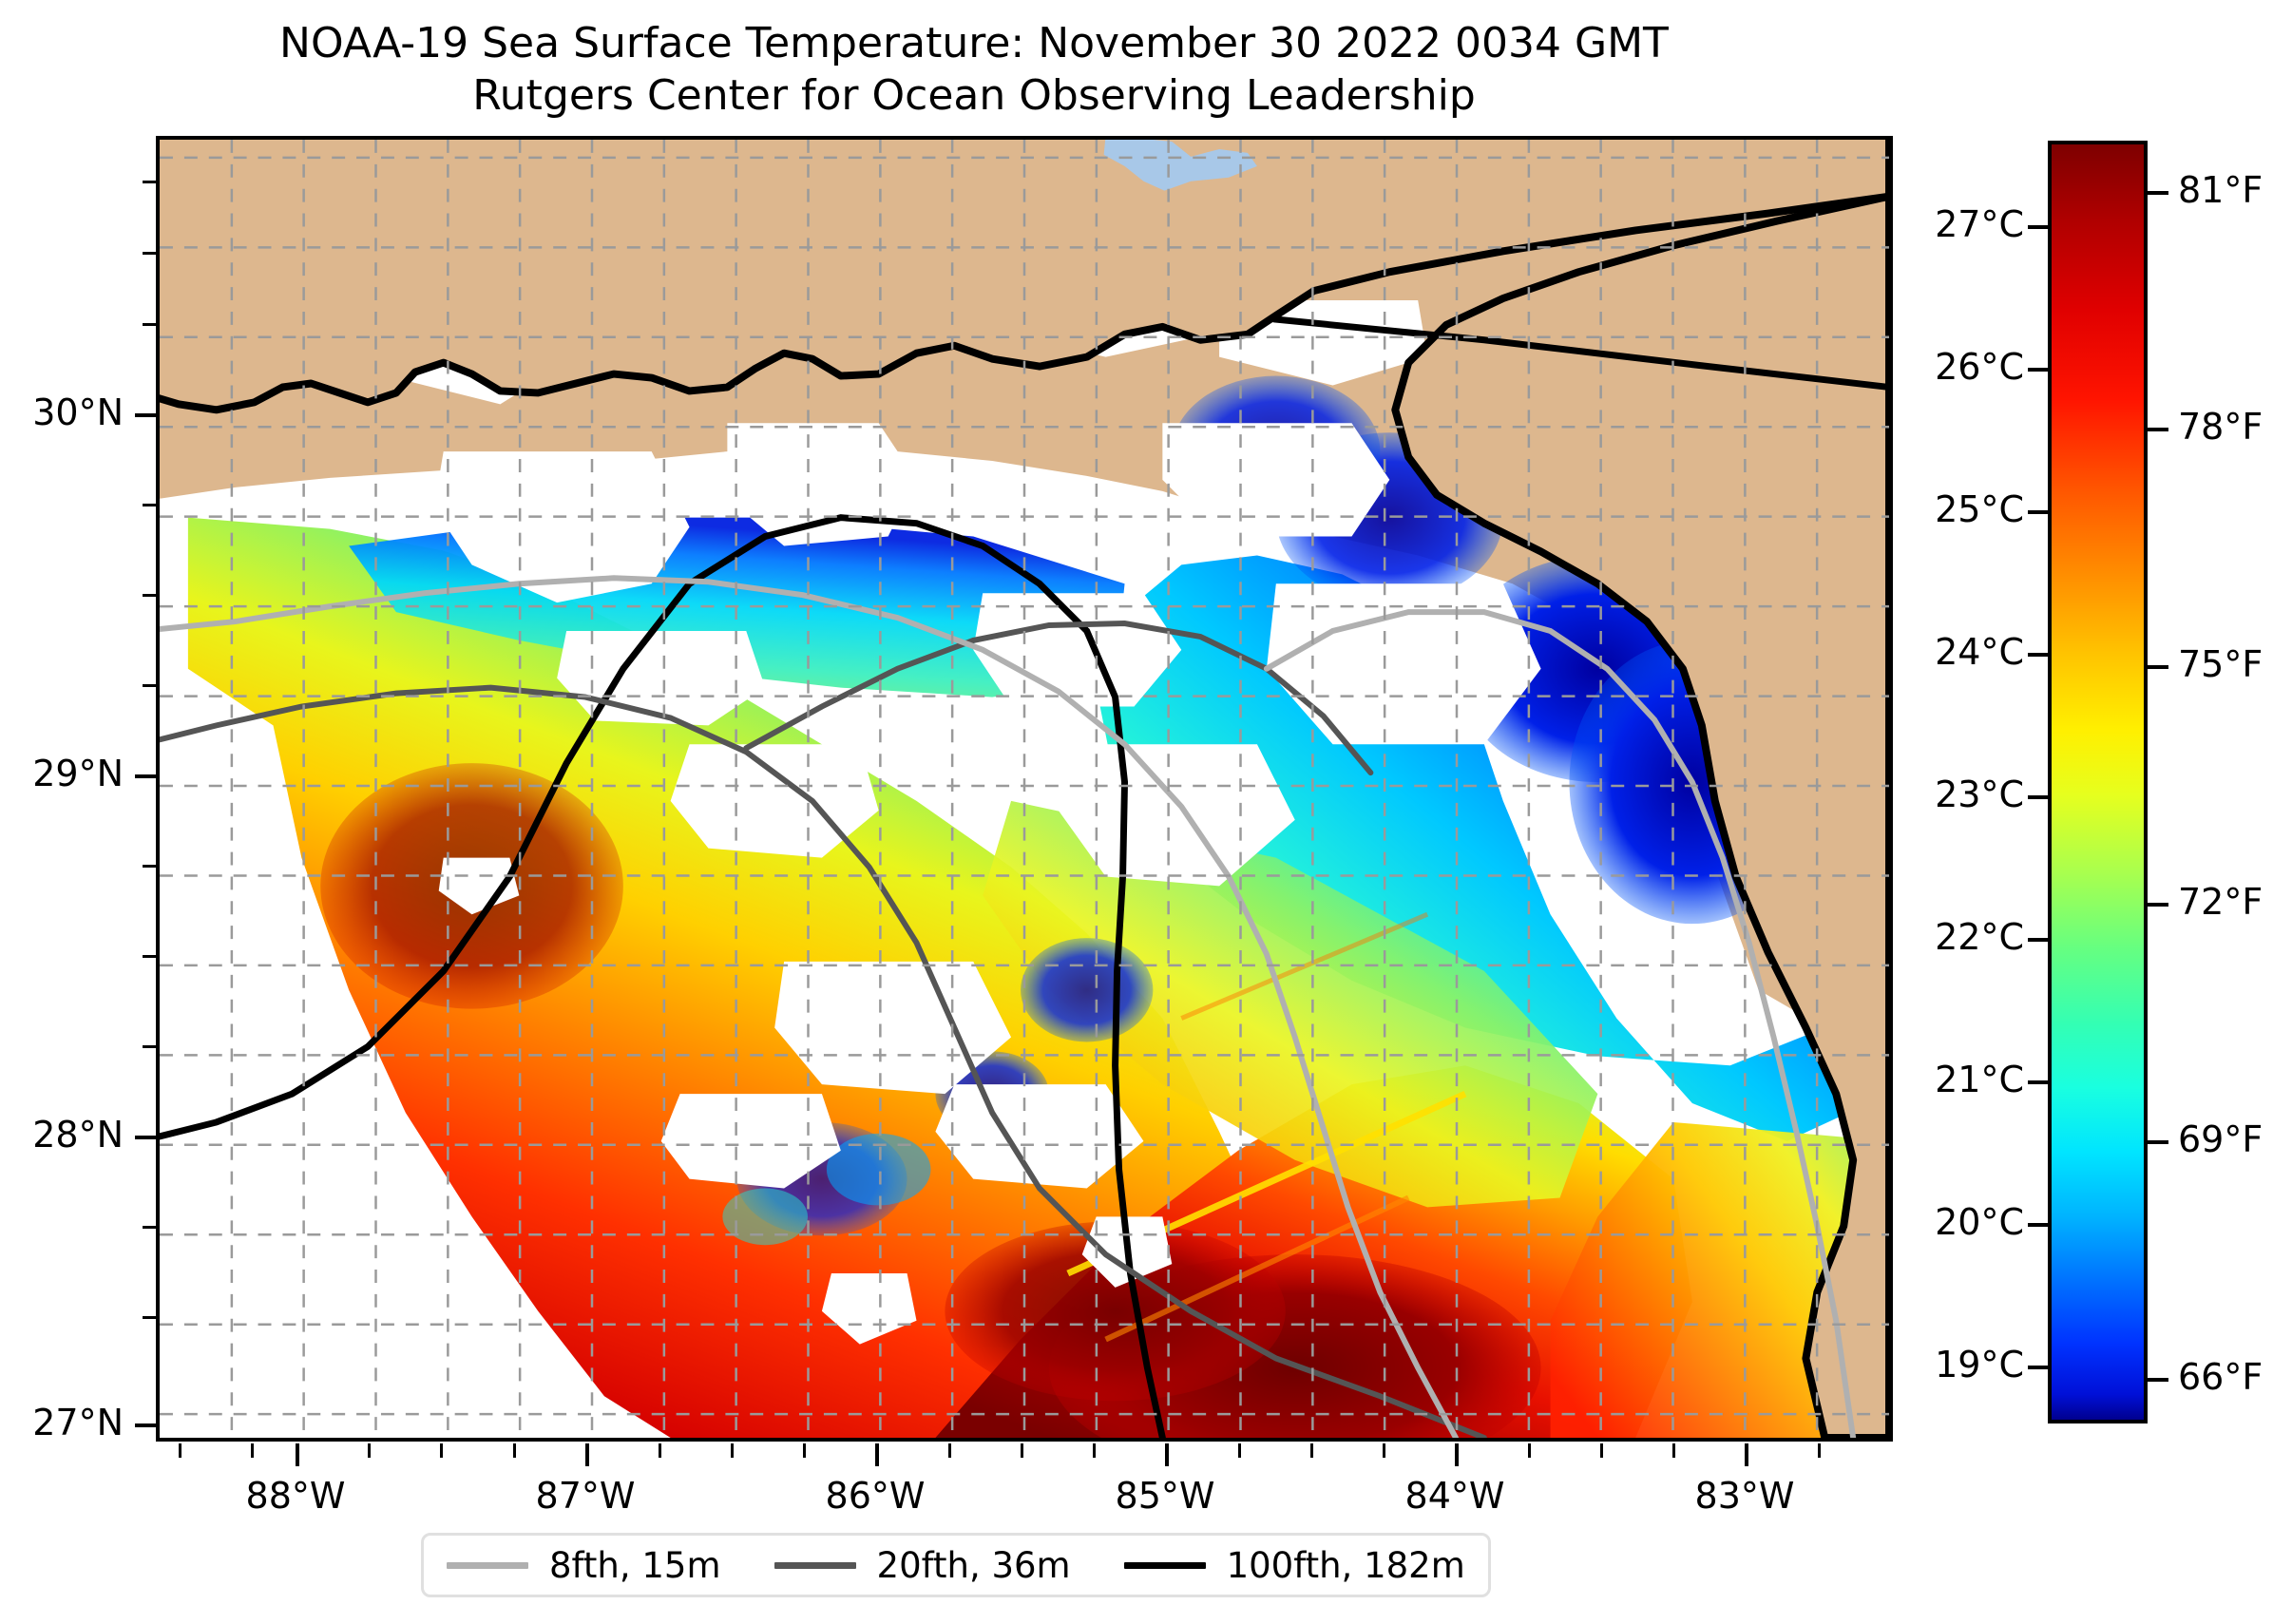 The height and width of the screenshot is (1624, 2292). Describe the element at coordinates (1165, 1496) in the screenshot. I see `x-axis-label-85: 85°W` at that location.